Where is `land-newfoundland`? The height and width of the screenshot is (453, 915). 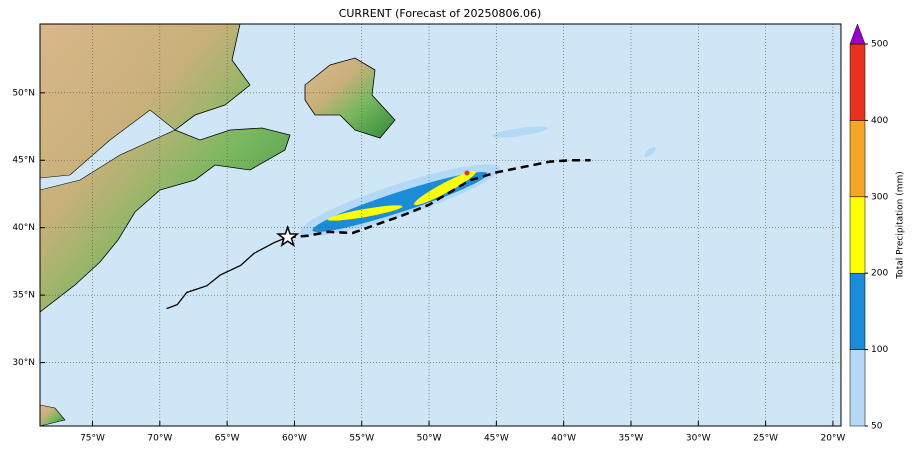 land-newfoundland is located at coordinates (350, 98).